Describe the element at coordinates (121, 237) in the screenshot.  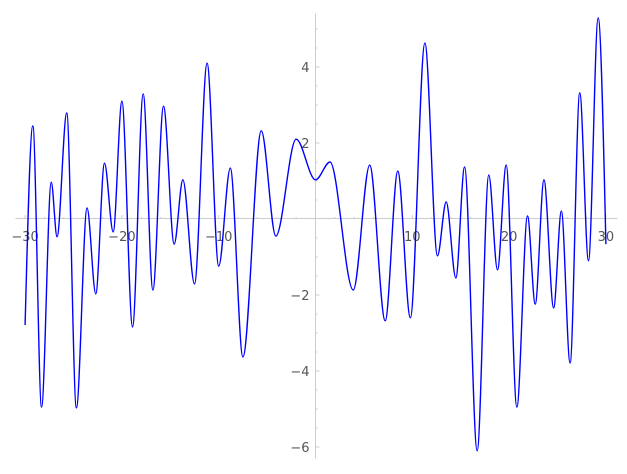
I see `x-tick-label: −20` at that location.